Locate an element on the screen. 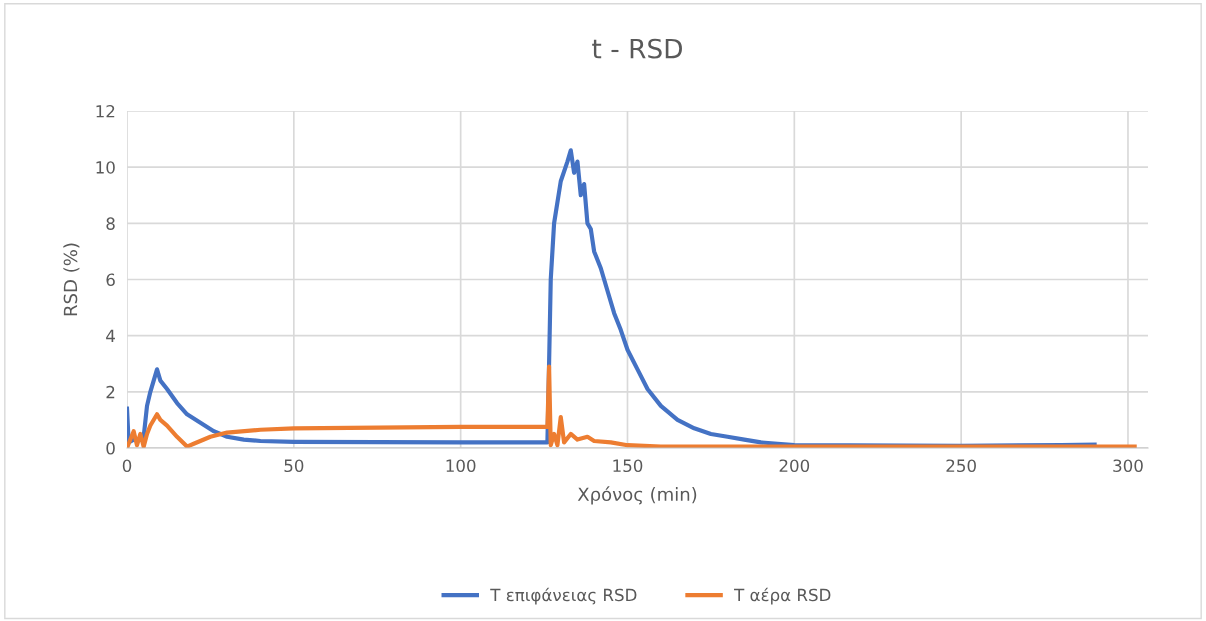  x-tick-label: 150 is located at coordinates (628, 466).